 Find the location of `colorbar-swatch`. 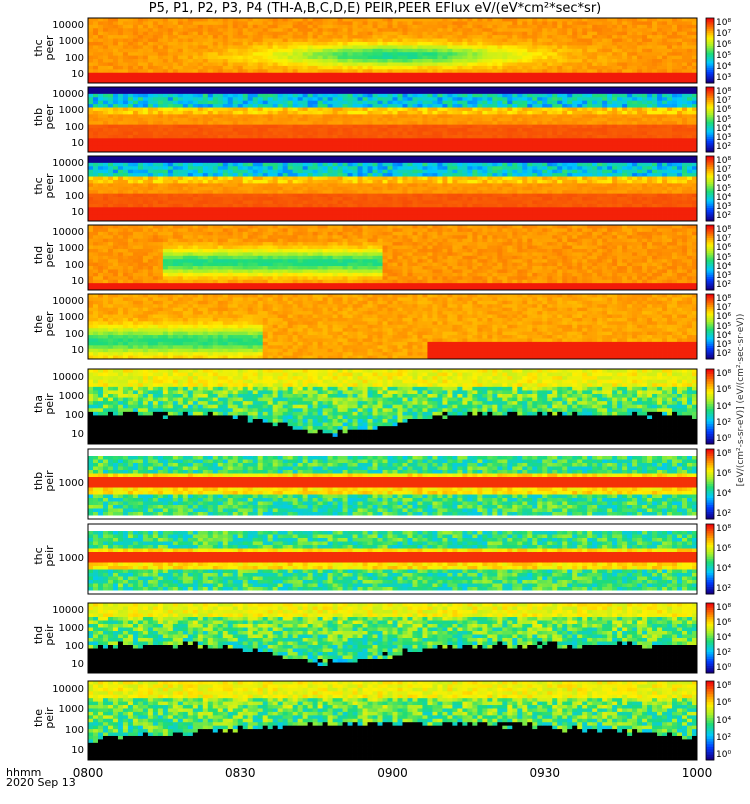

colorbar-swatch is located at coordinates (710, 92).